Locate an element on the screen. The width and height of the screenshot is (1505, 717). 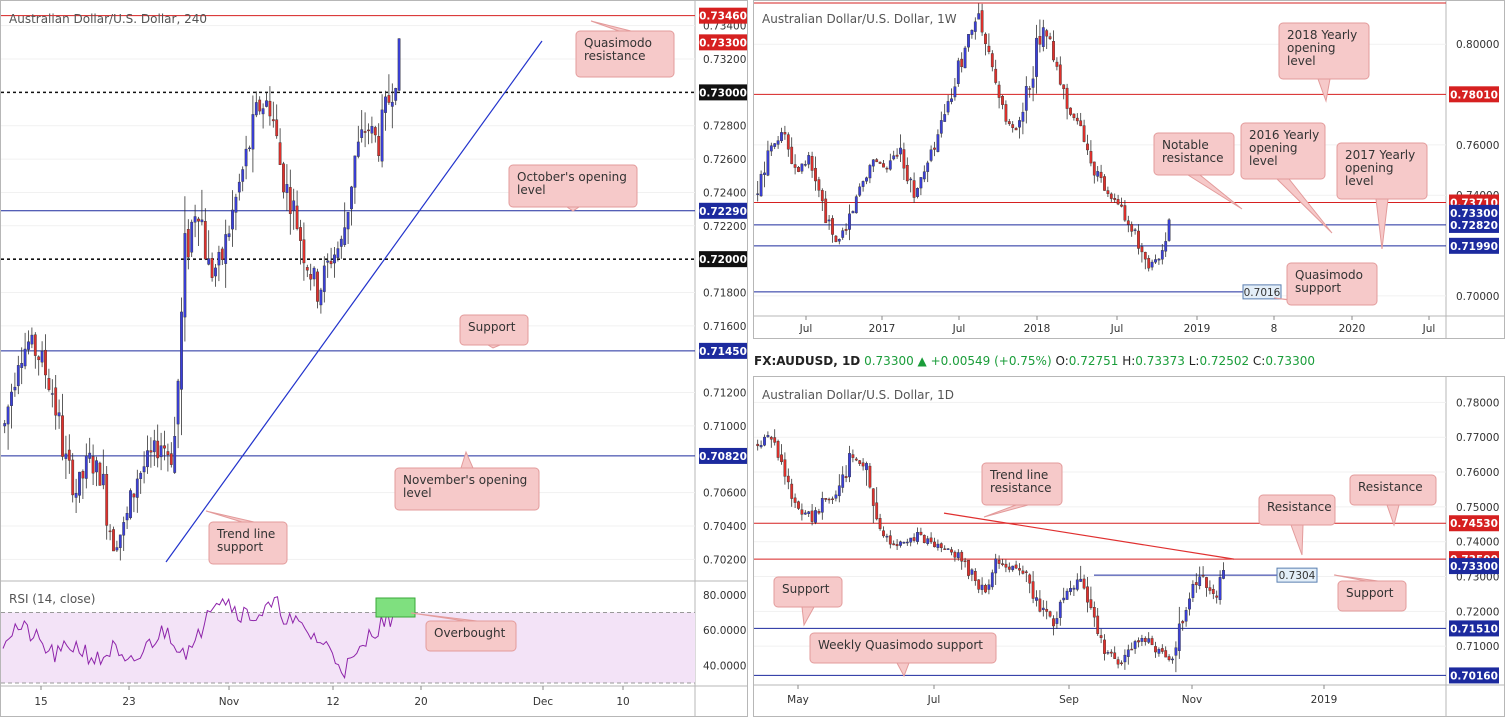
daily-x-label: 2019 is located at coordinates (1324, 700).